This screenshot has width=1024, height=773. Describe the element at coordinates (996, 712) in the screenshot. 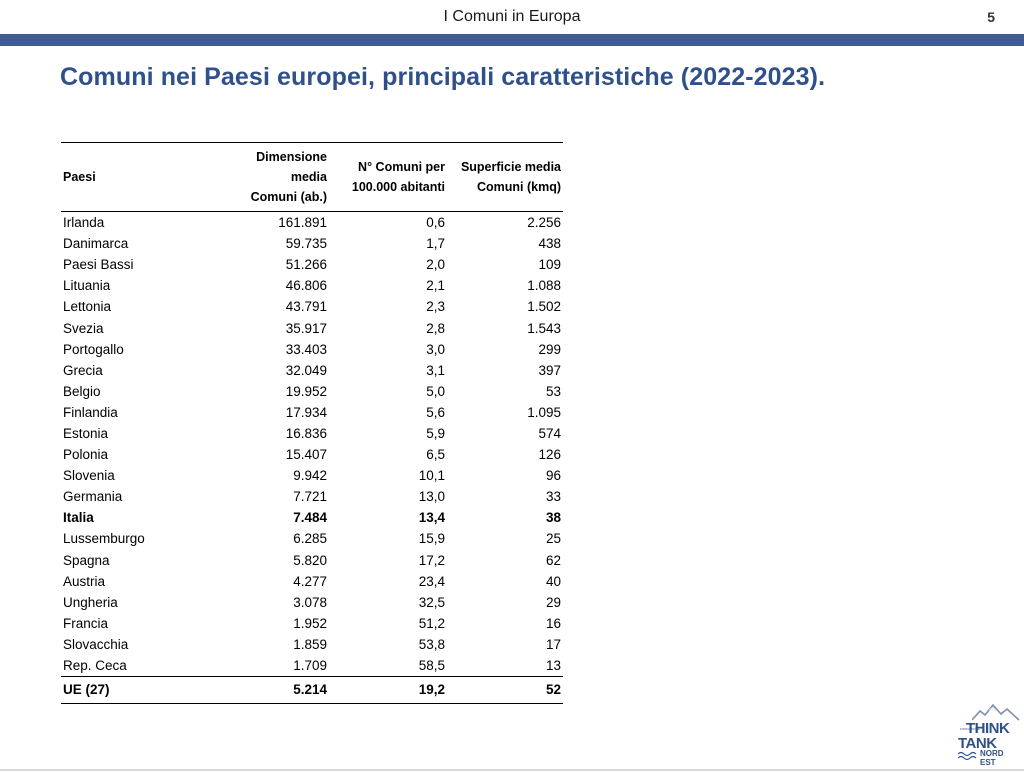

I see `mountain-icon` at that location.